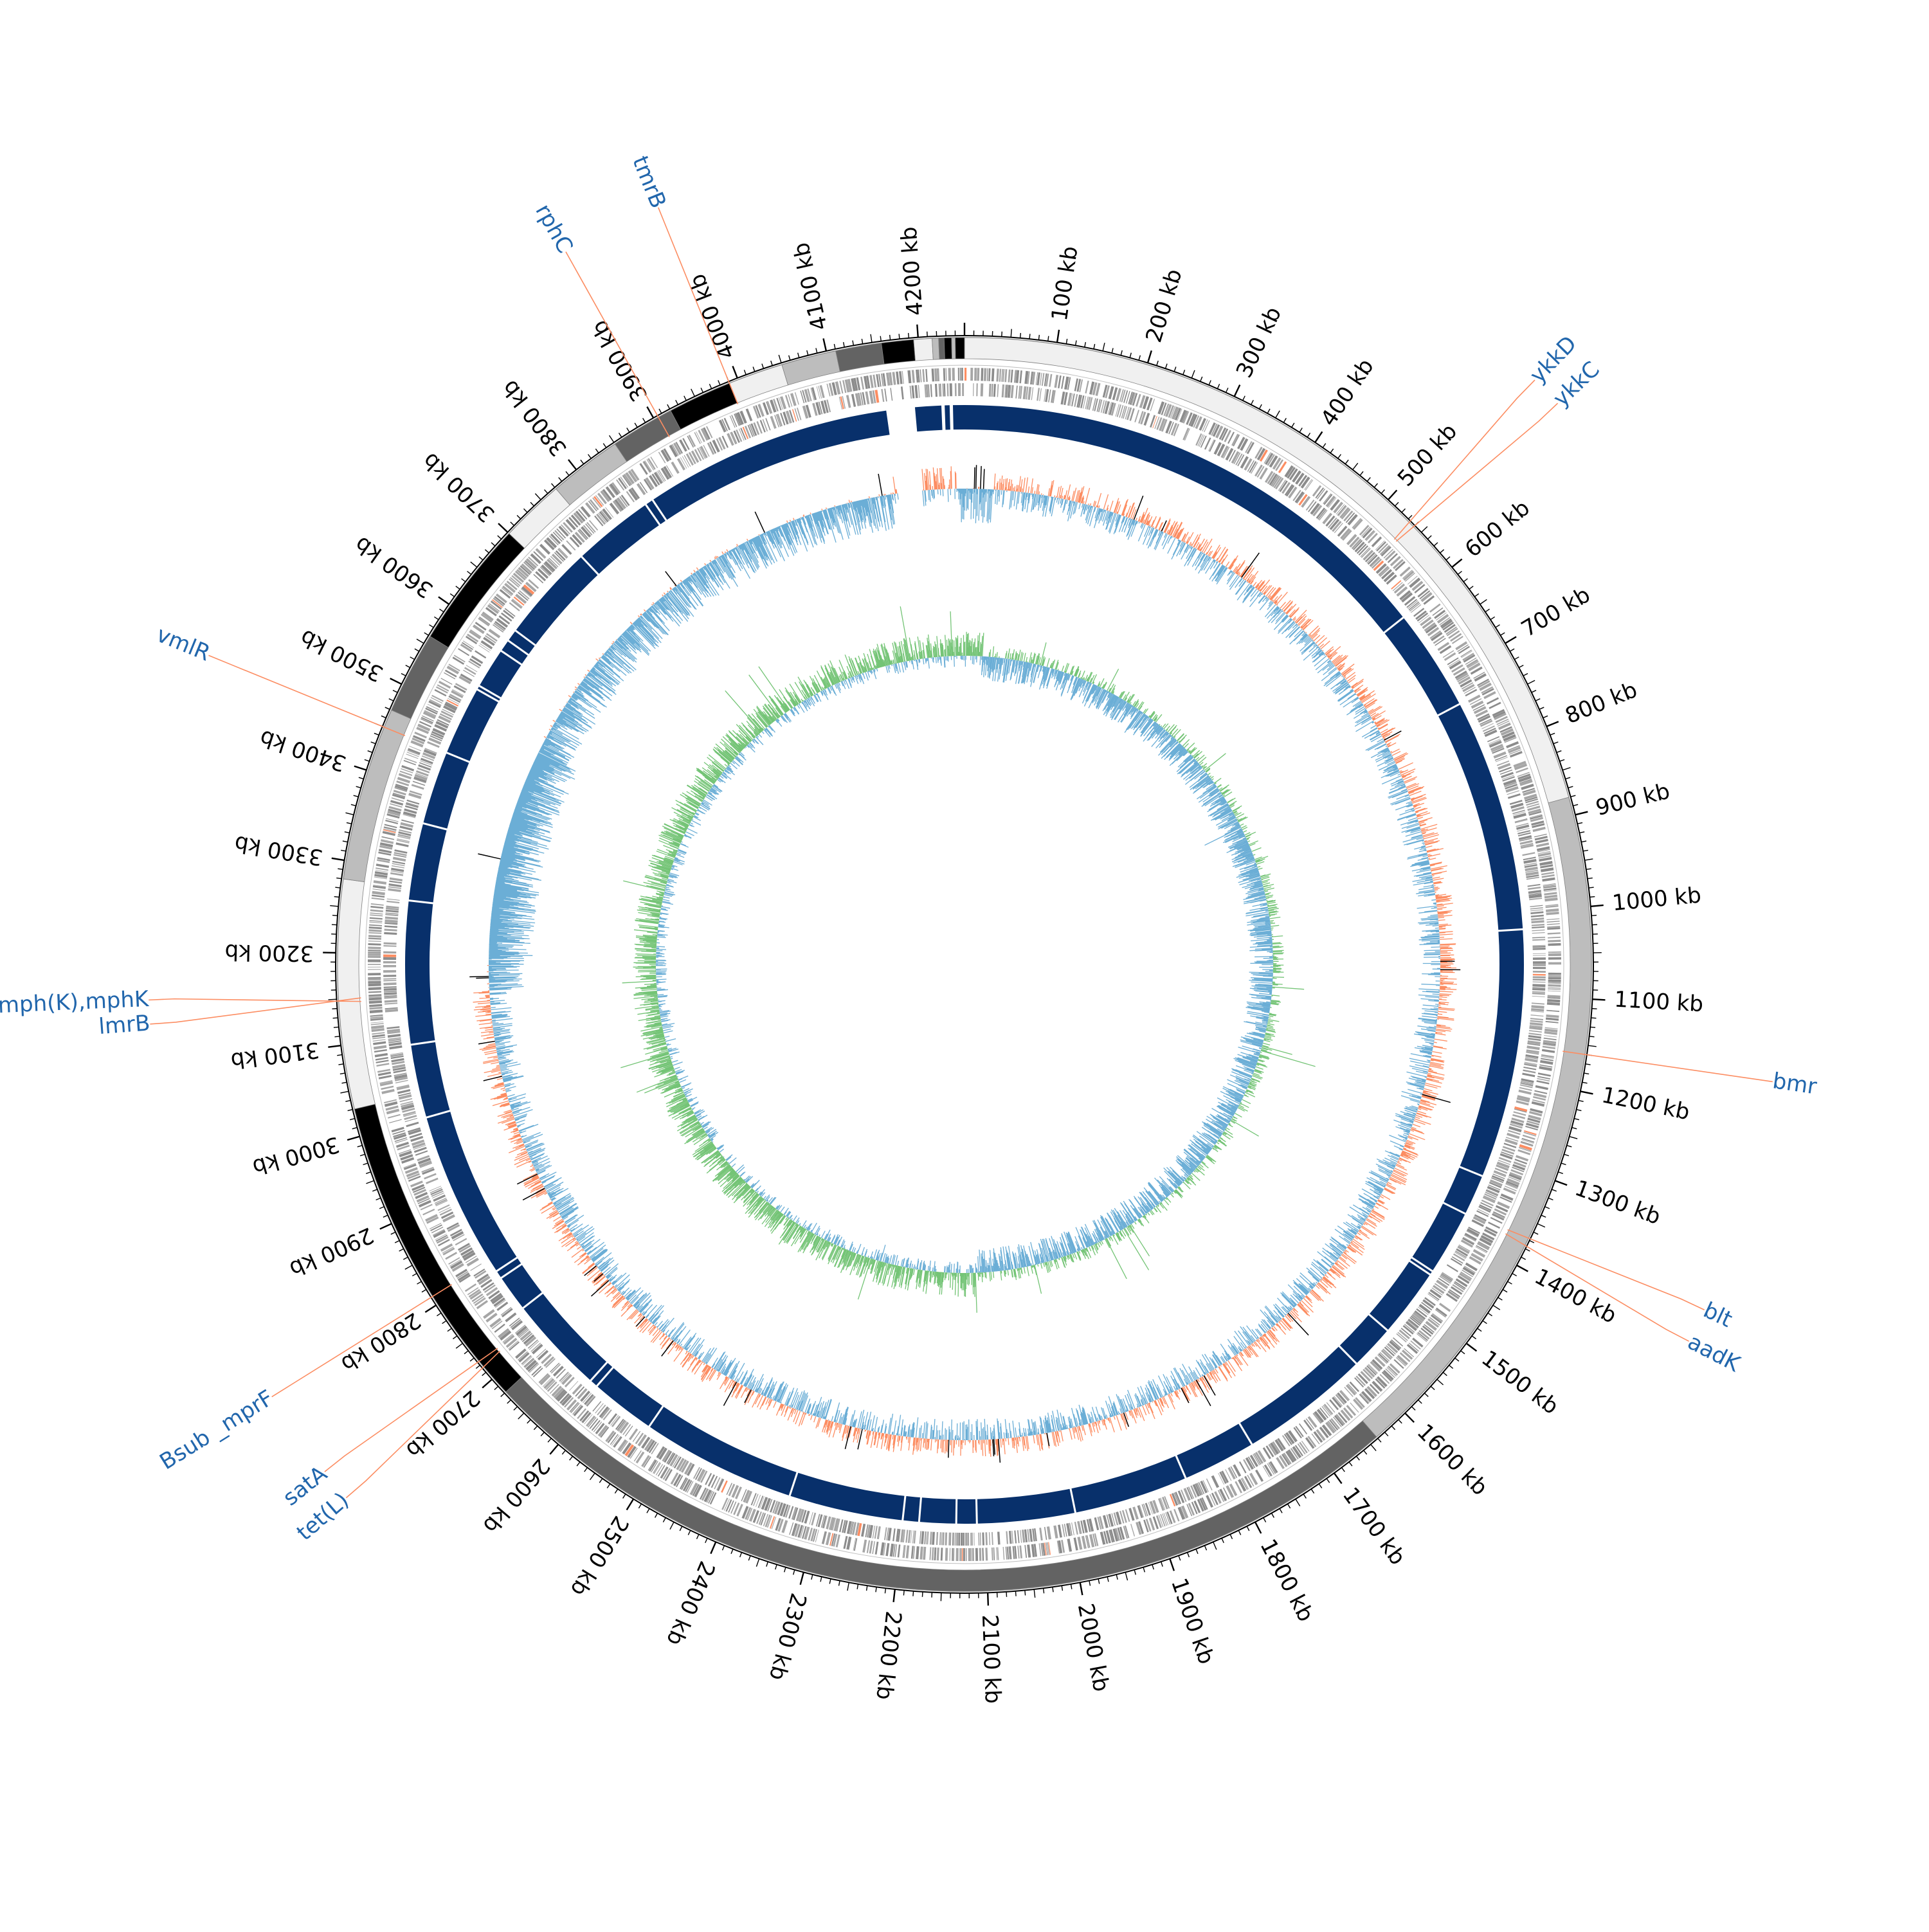 The height and width of the screenshot is (1932, 1929). Describe the element at coordinates (958, 417) in the screenshot. I see `identity-segment` at that location.